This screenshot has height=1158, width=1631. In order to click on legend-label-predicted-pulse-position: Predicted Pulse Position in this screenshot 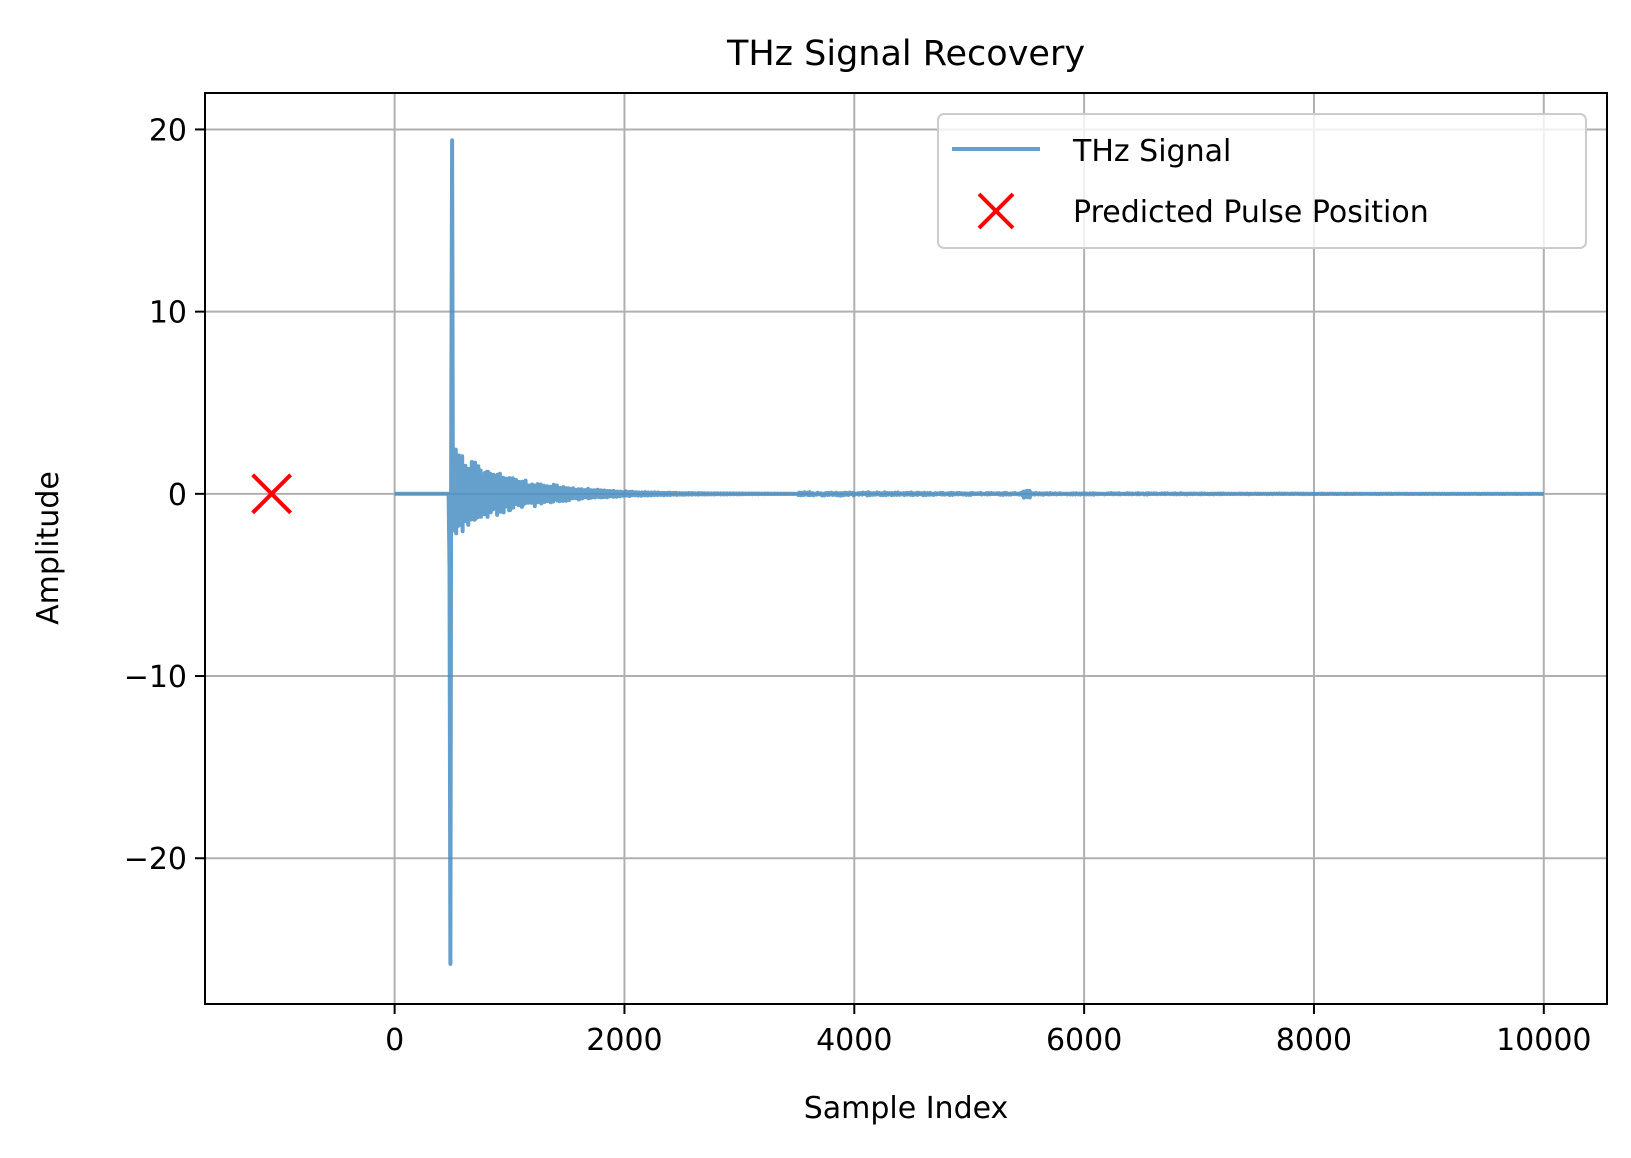, I will do `click(1251, 212)`.